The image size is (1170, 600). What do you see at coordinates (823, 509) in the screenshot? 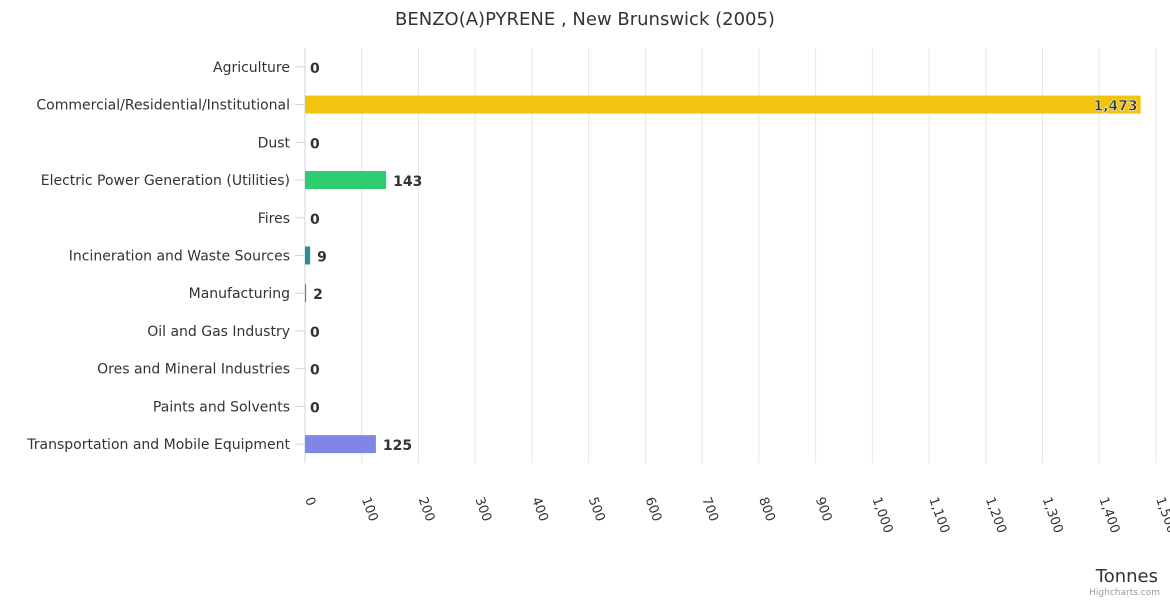
I see `x-tick-label: 900` at bounding box center [823, 509].